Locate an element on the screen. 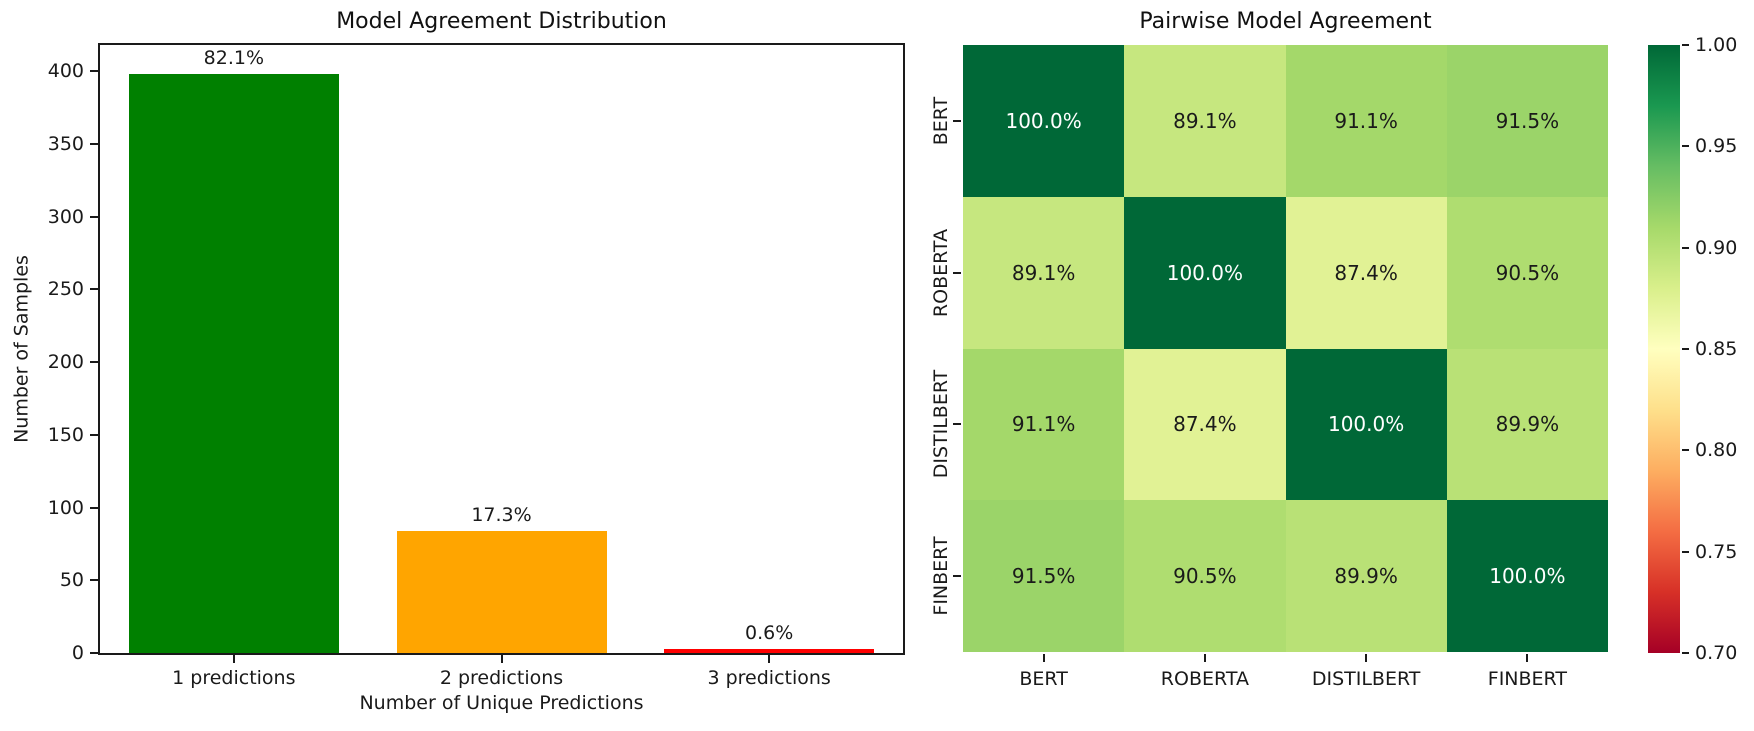  bar-chart-title: Model Agreement Distribution is located at coordinates (501, 21).